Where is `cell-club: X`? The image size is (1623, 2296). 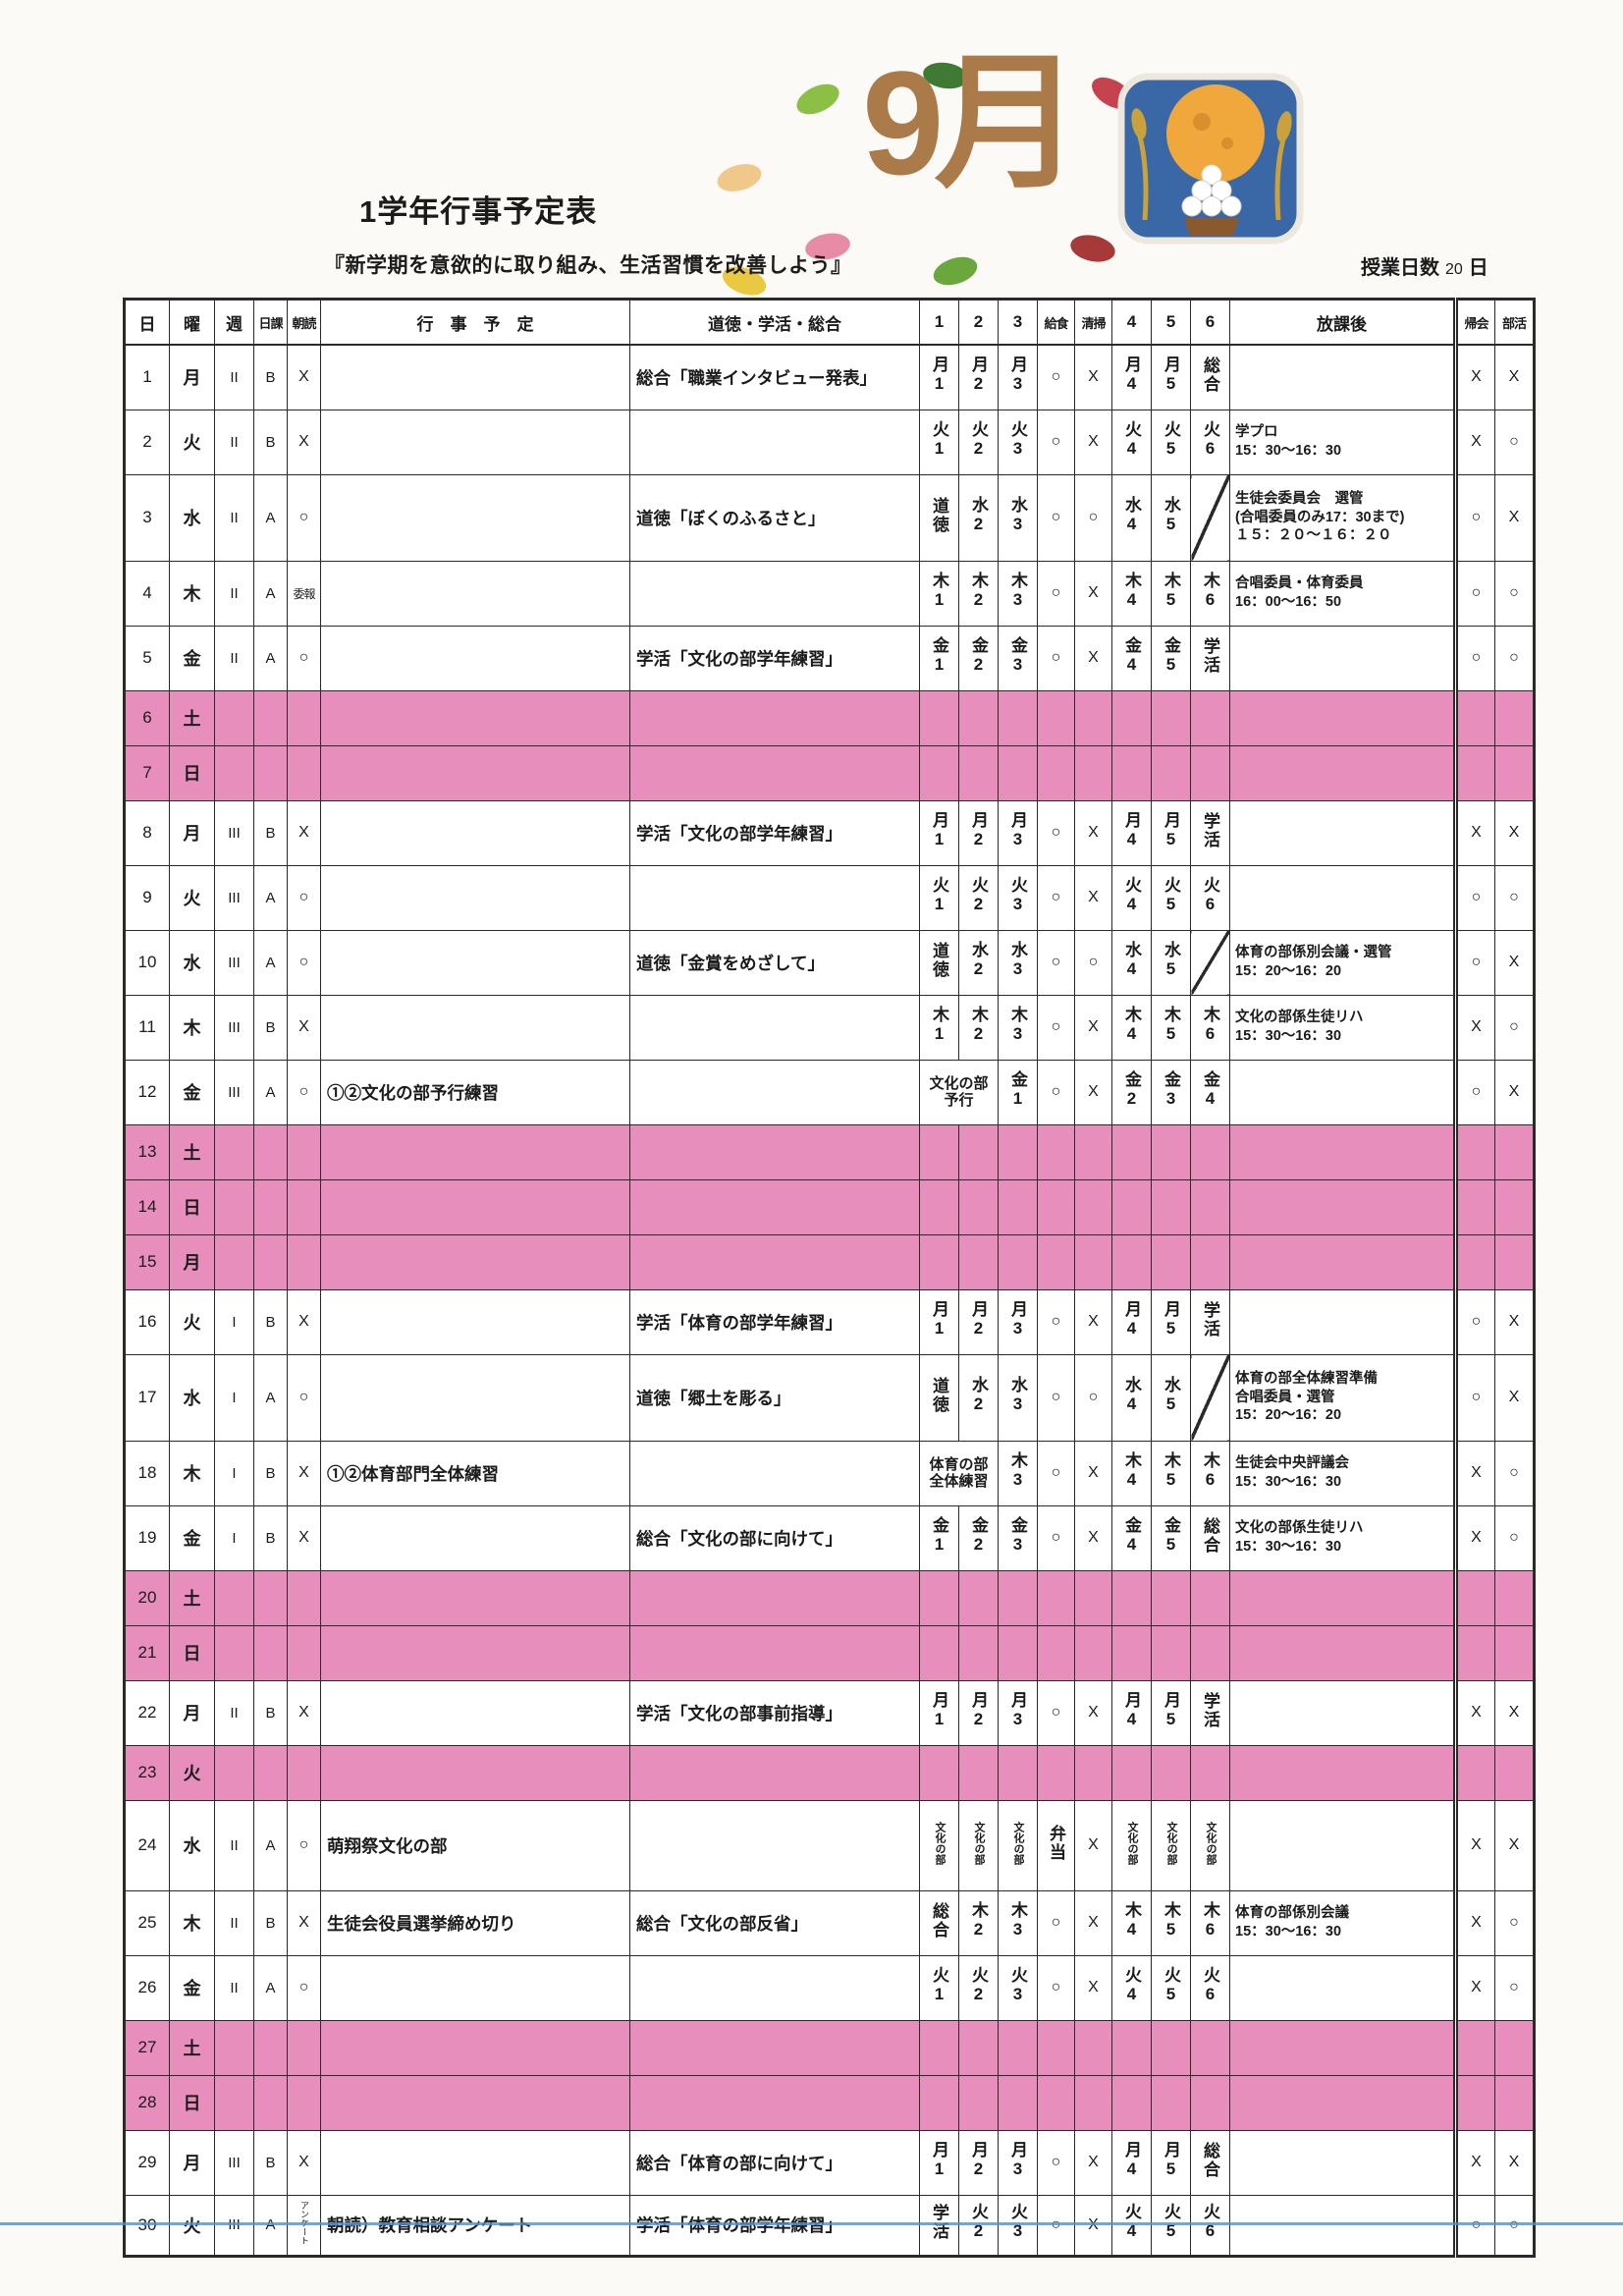 cell-club: X is located at coordinates (1514, 377).